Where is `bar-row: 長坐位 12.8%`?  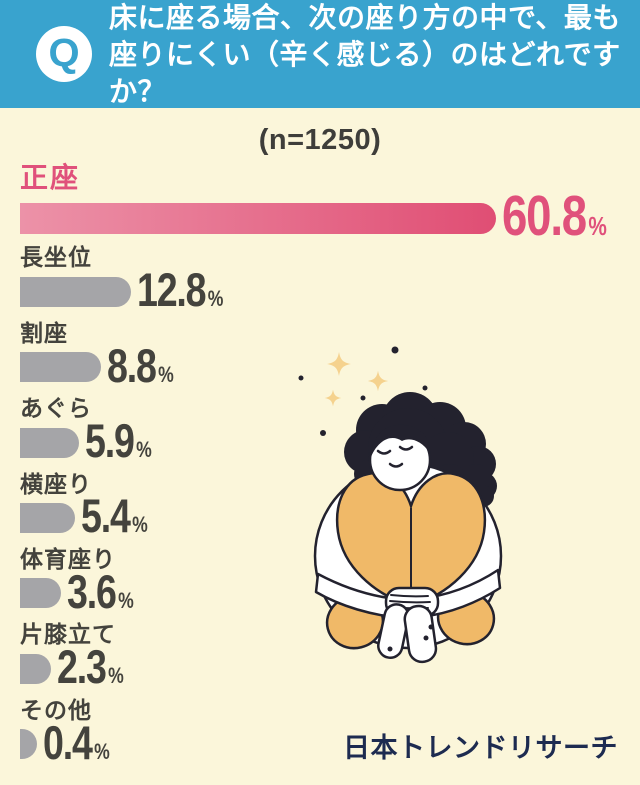
bar-row: 長坐位 12.8% is located at coordinates (330, 278).